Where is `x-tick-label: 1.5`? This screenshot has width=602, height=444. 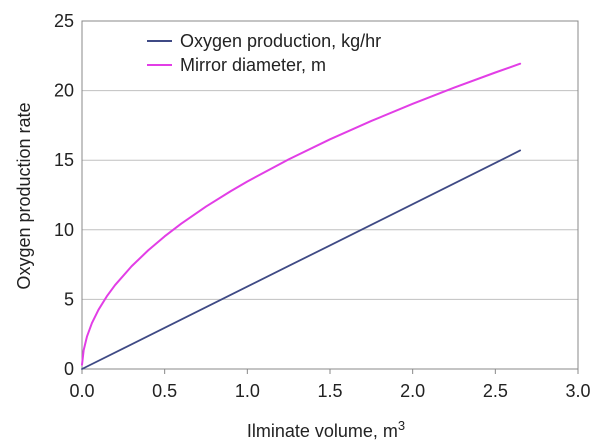 x-tick-label: 1.5 is located at coordinates (329, 391).